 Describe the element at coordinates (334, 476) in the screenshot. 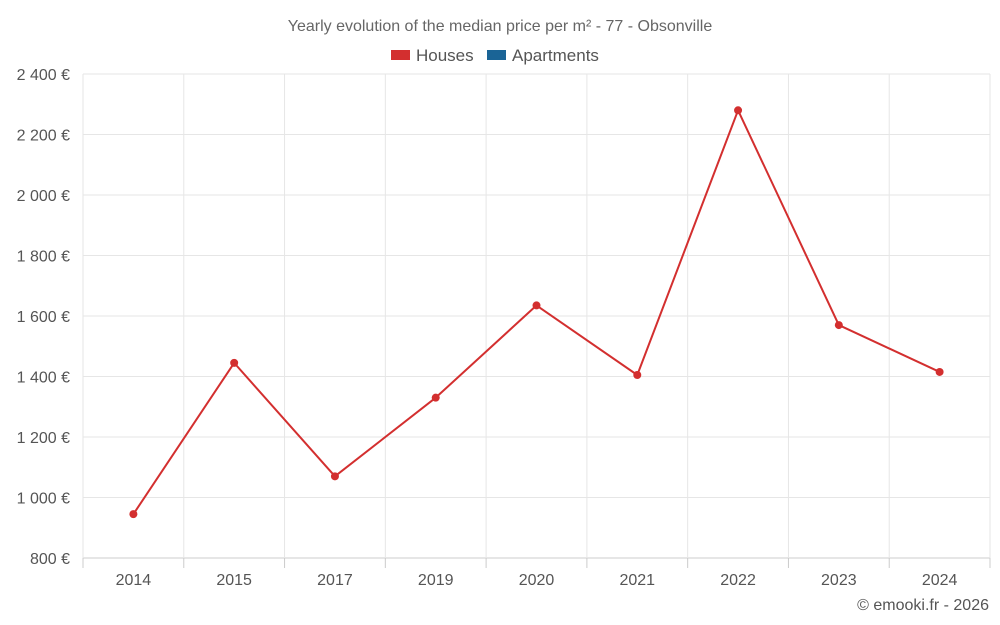

I see `data-point-houses-2017` at that location.